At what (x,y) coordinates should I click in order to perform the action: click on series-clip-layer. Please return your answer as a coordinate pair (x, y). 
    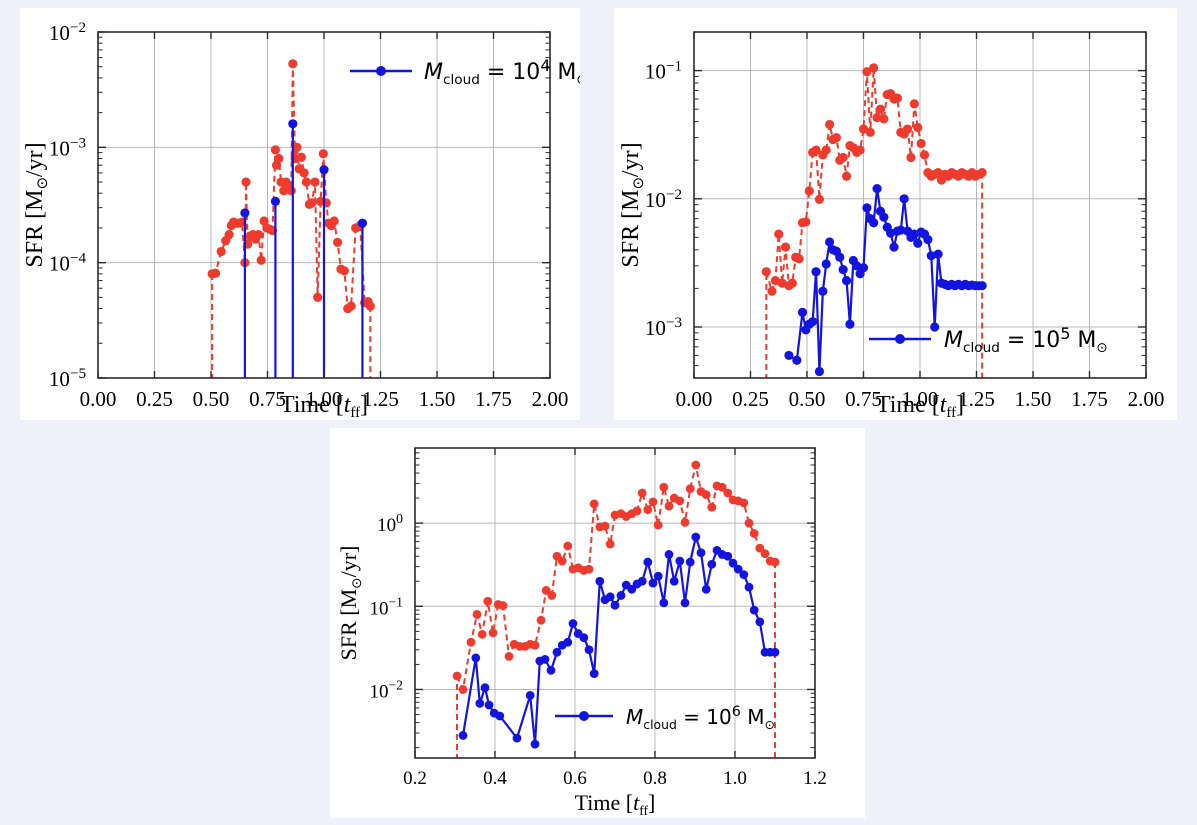
    Looking at the image, I should click on (874, 220).